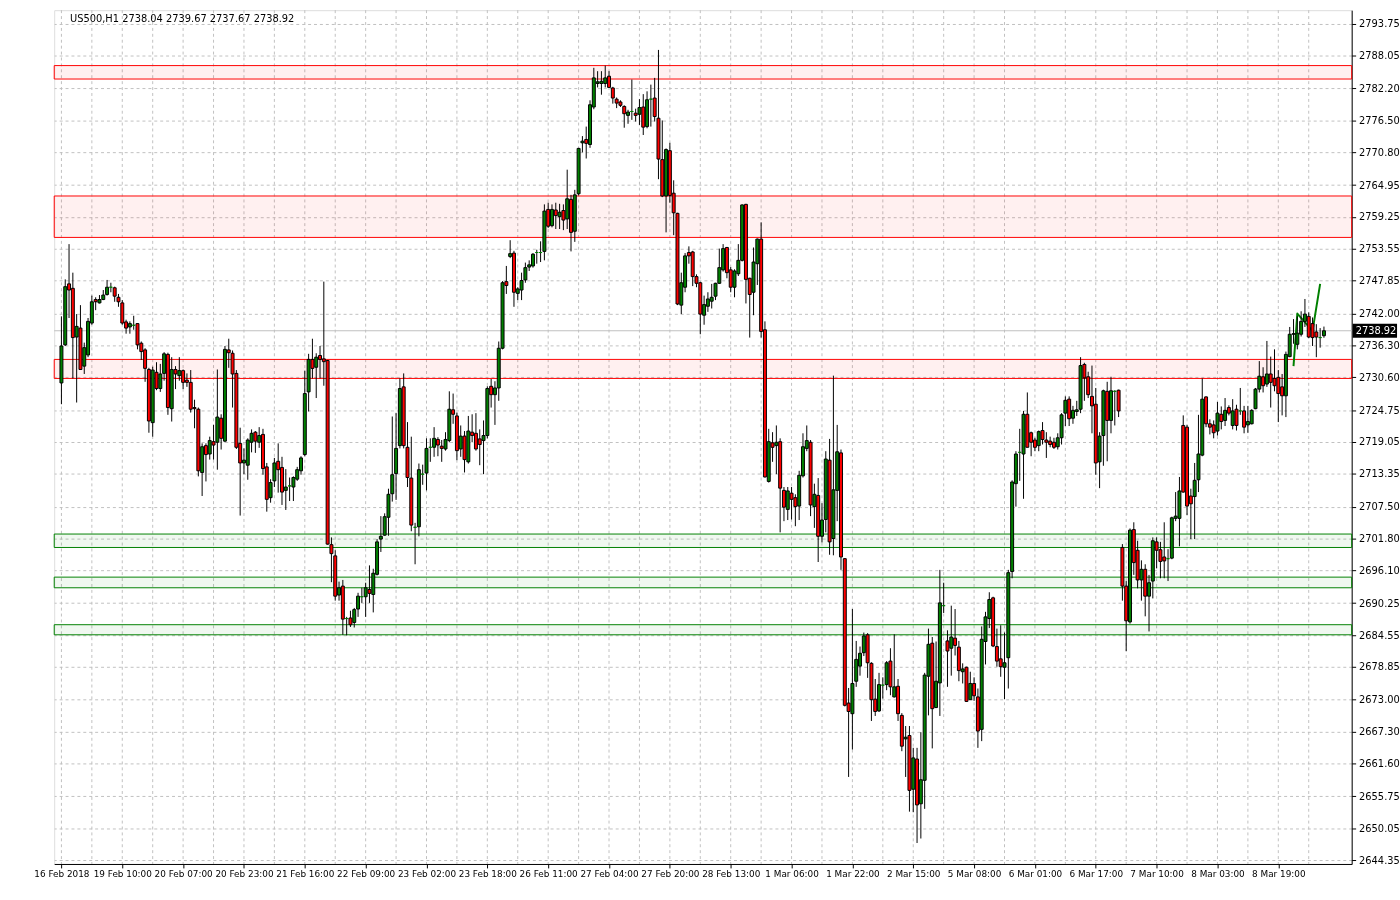 This screenshot has height=900, width=1400. I want to click on x-tick-label: 1 Mar 06:00, so click(792, 874).